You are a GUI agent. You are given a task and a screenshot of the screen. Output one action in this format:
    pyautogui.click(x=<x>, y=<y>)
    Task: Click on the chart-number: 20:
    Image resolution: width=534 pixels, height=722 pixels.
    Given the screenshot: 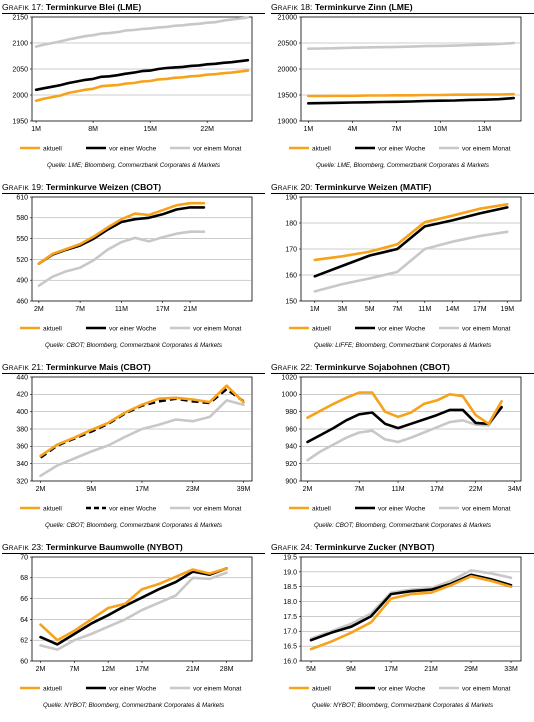 What is the action you would take?
    pyautogui.click(x=306, y=187)
    